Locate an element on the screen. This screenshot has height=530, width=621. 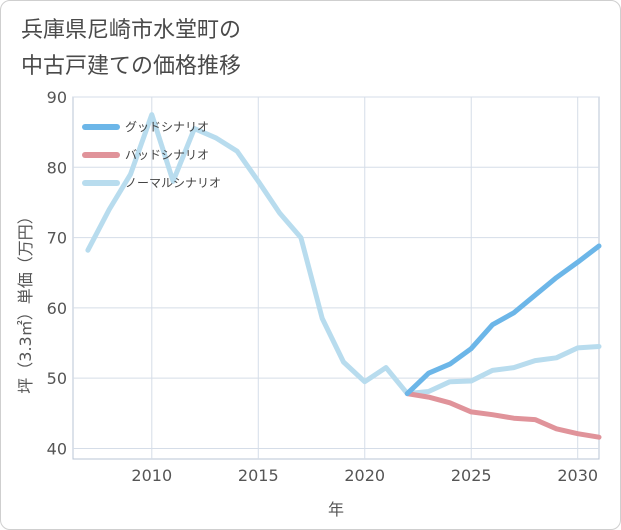
y-tick-label: 70 is located at coordinates (57, 238).